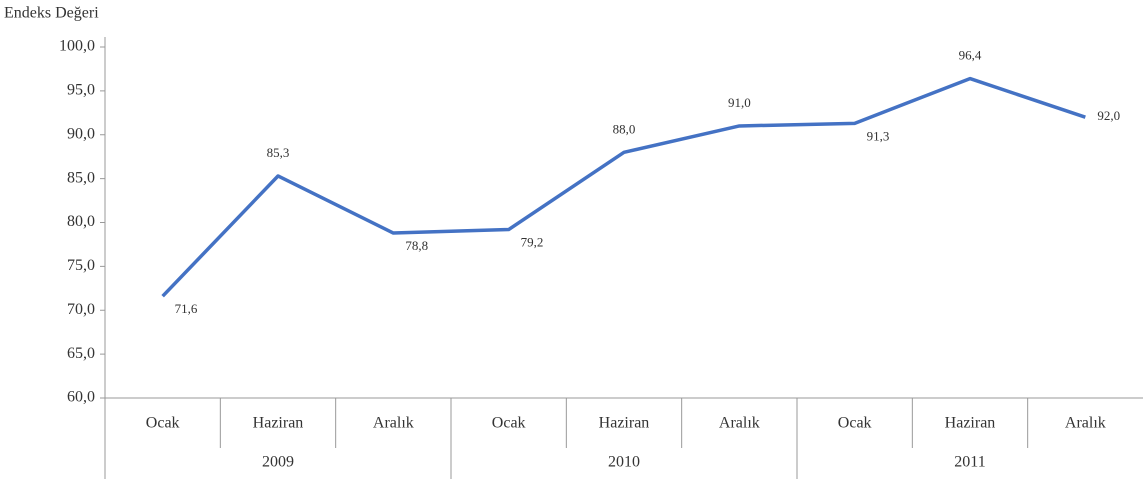 The image size is (1143, 479). I want to click on y-tick-label: 65,0, so click(81, 353).